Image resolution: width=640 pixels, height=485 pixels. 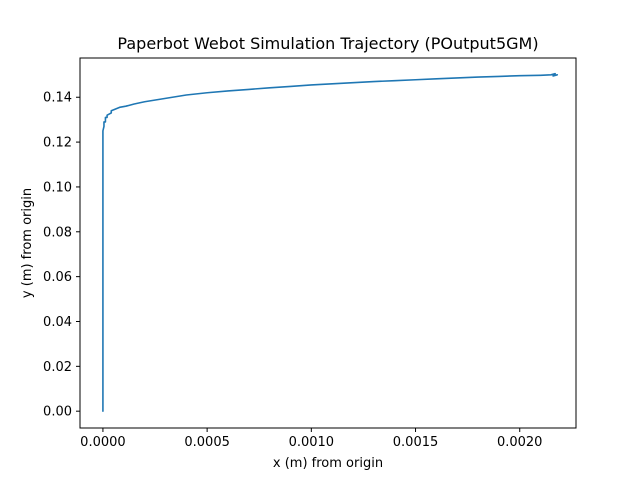 What do you see at coordinates (61, 255) in the screenshot?
I see `y-axis-ticks: 0.00 0.02 0.04 0.06 0.08 0.10 0.12 0.14` at bounding box center [61, 255].